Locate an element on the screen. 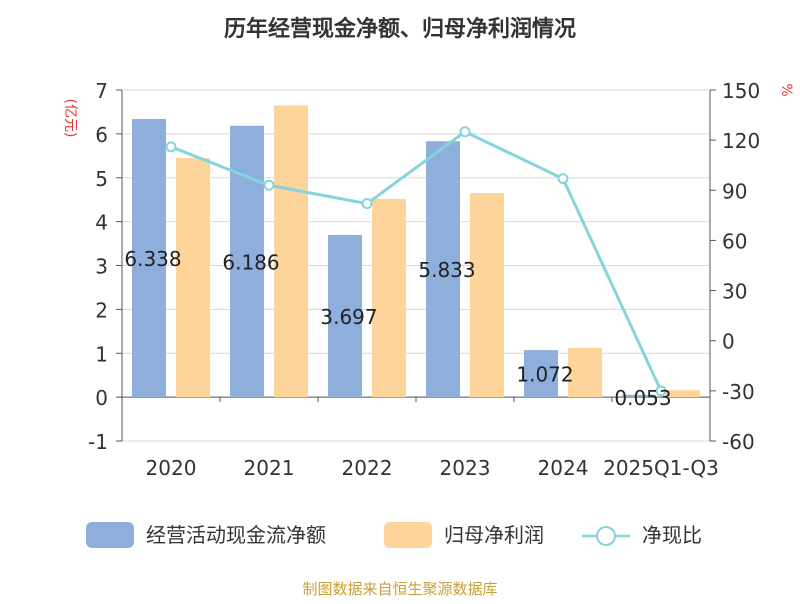 This screenshot has width=800, height=604. legend-label-cashflow: 经营活动现金流净额 is located at coordinates (236, 535).